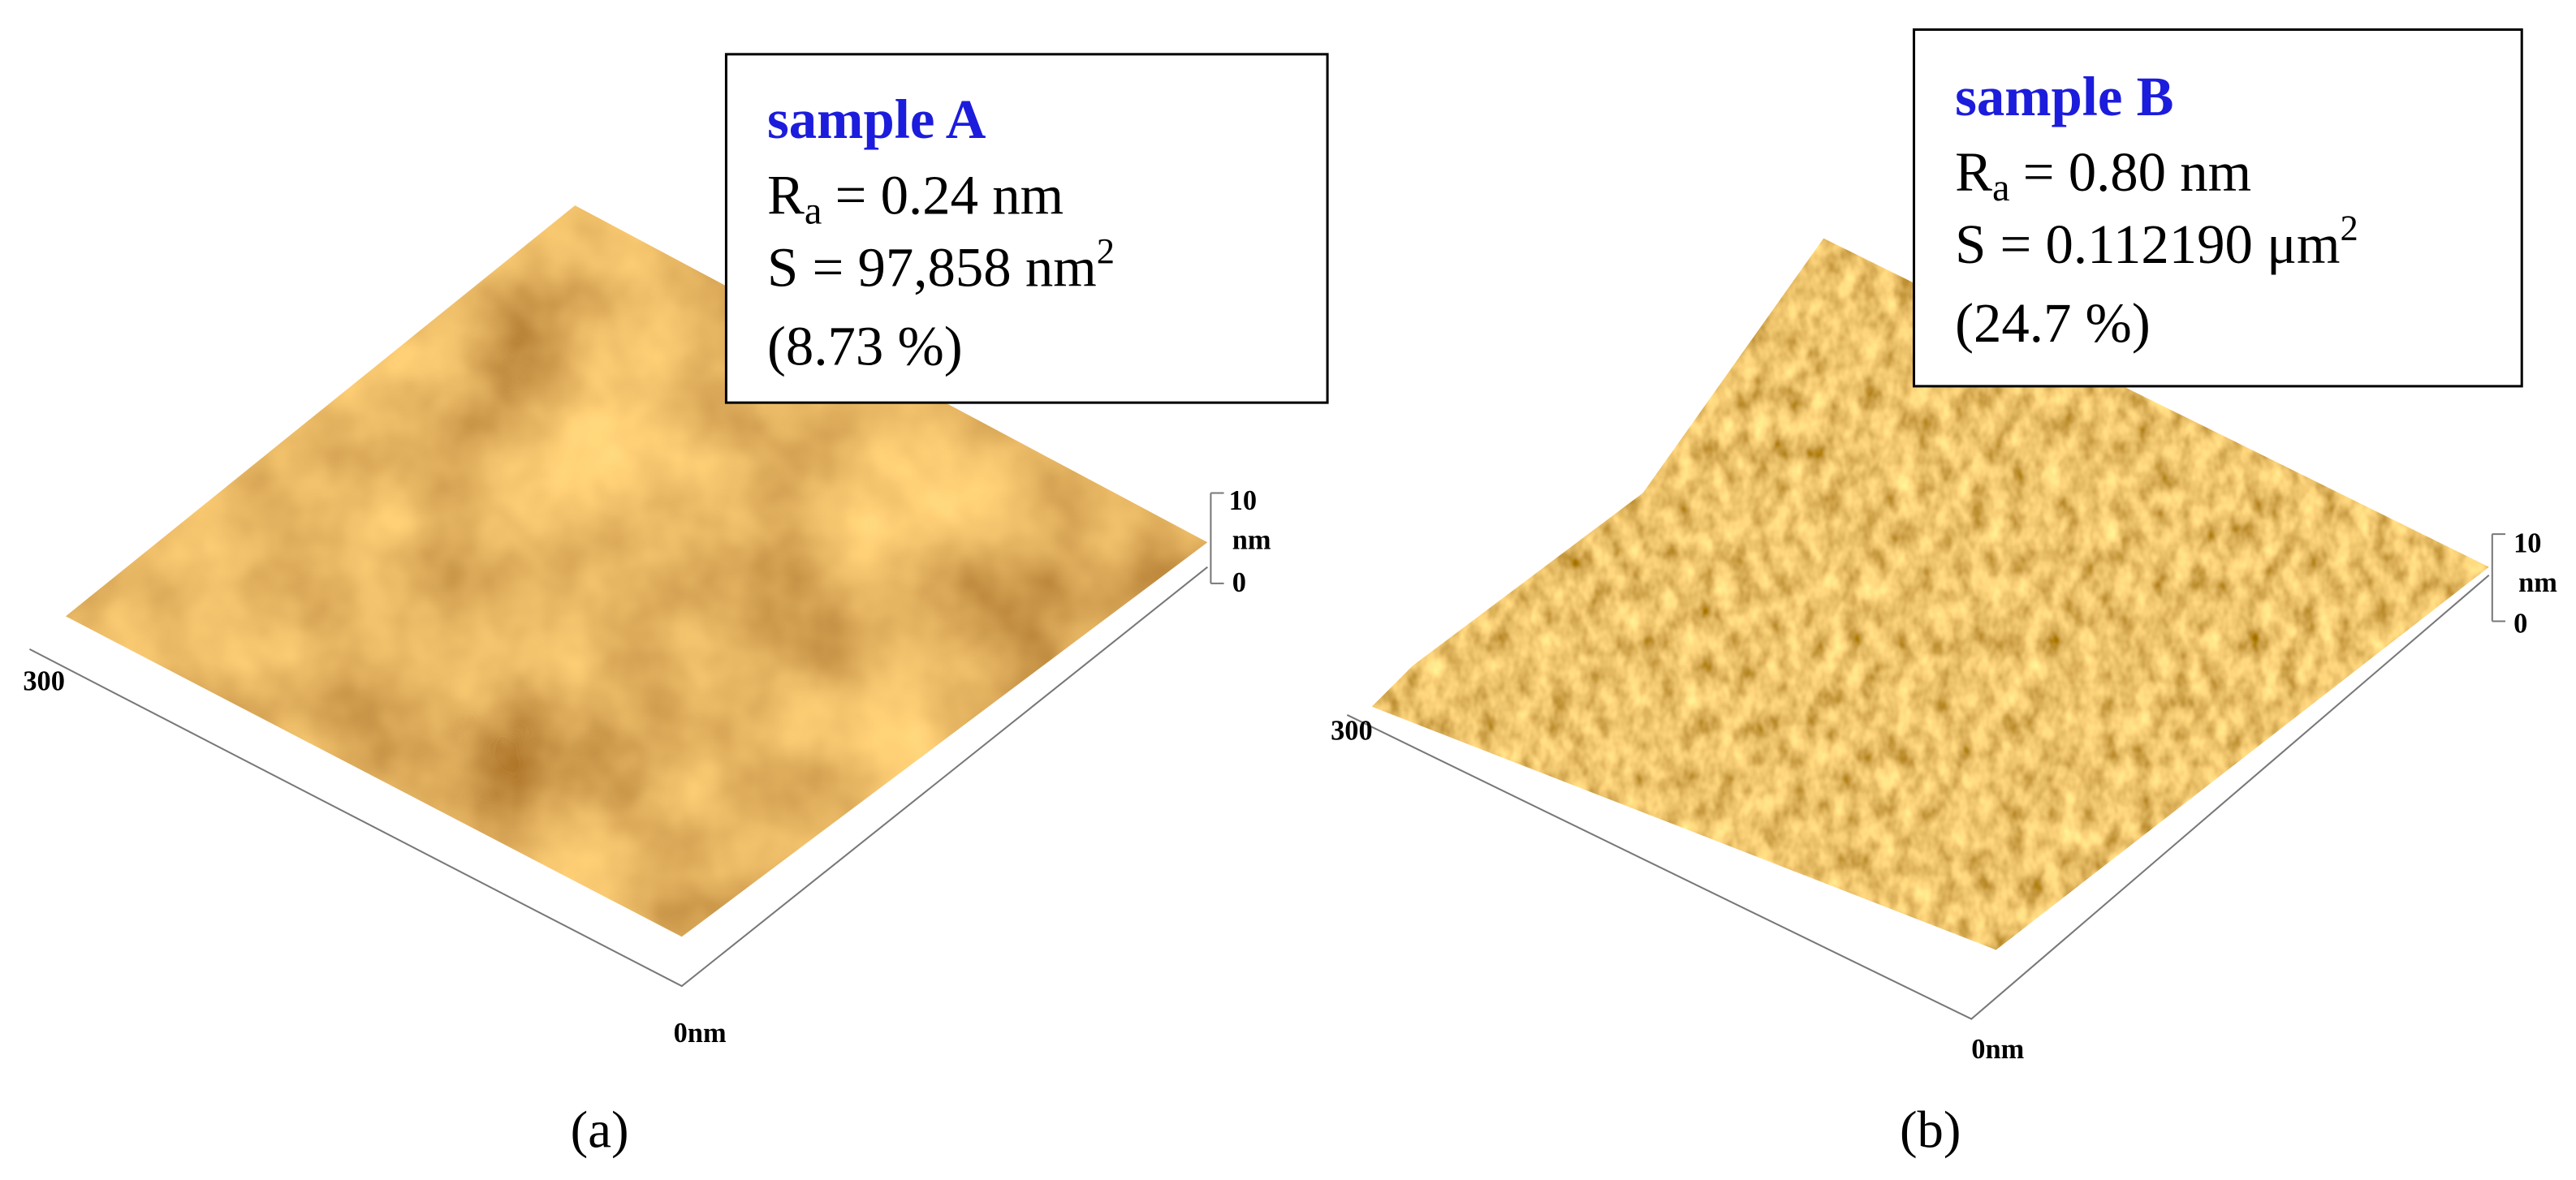 The height and width of the screenshot is (1180, 2576). What do you see at coordinates (2137, 172) in the screenshot?
I see `value: = 0.80 nm` at bounding box center [2137, 172].